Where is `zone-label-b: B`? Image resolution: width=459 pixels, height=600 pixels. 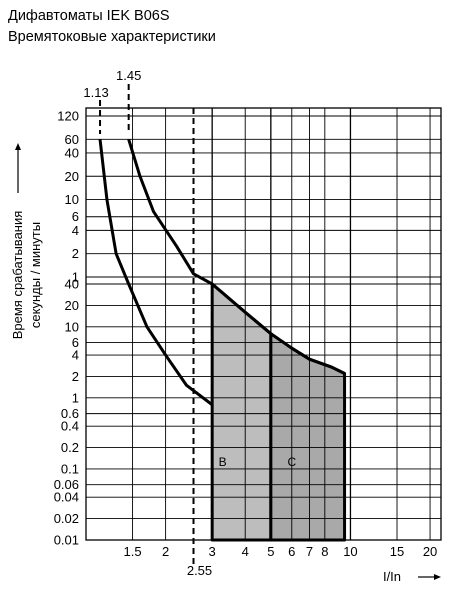
zone-label-b: B is located at coordinates (223, 462).